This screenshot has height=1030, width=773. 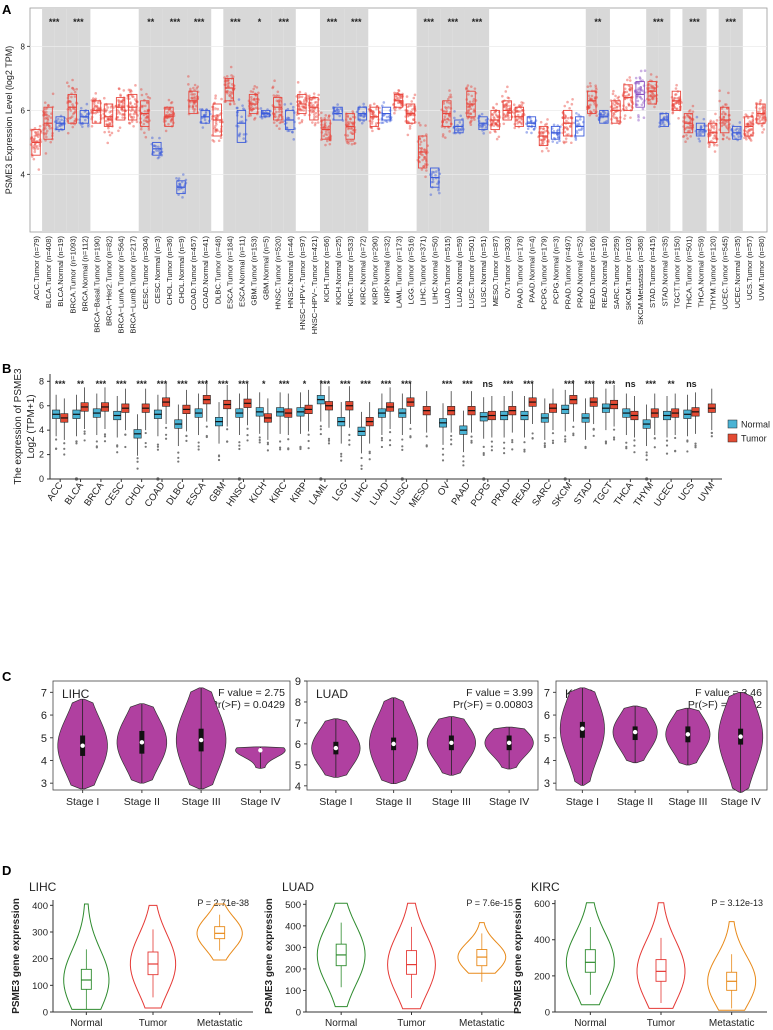 I want to click on group-label: PRAD.Normal (n=52), so click(x=580, y=272).